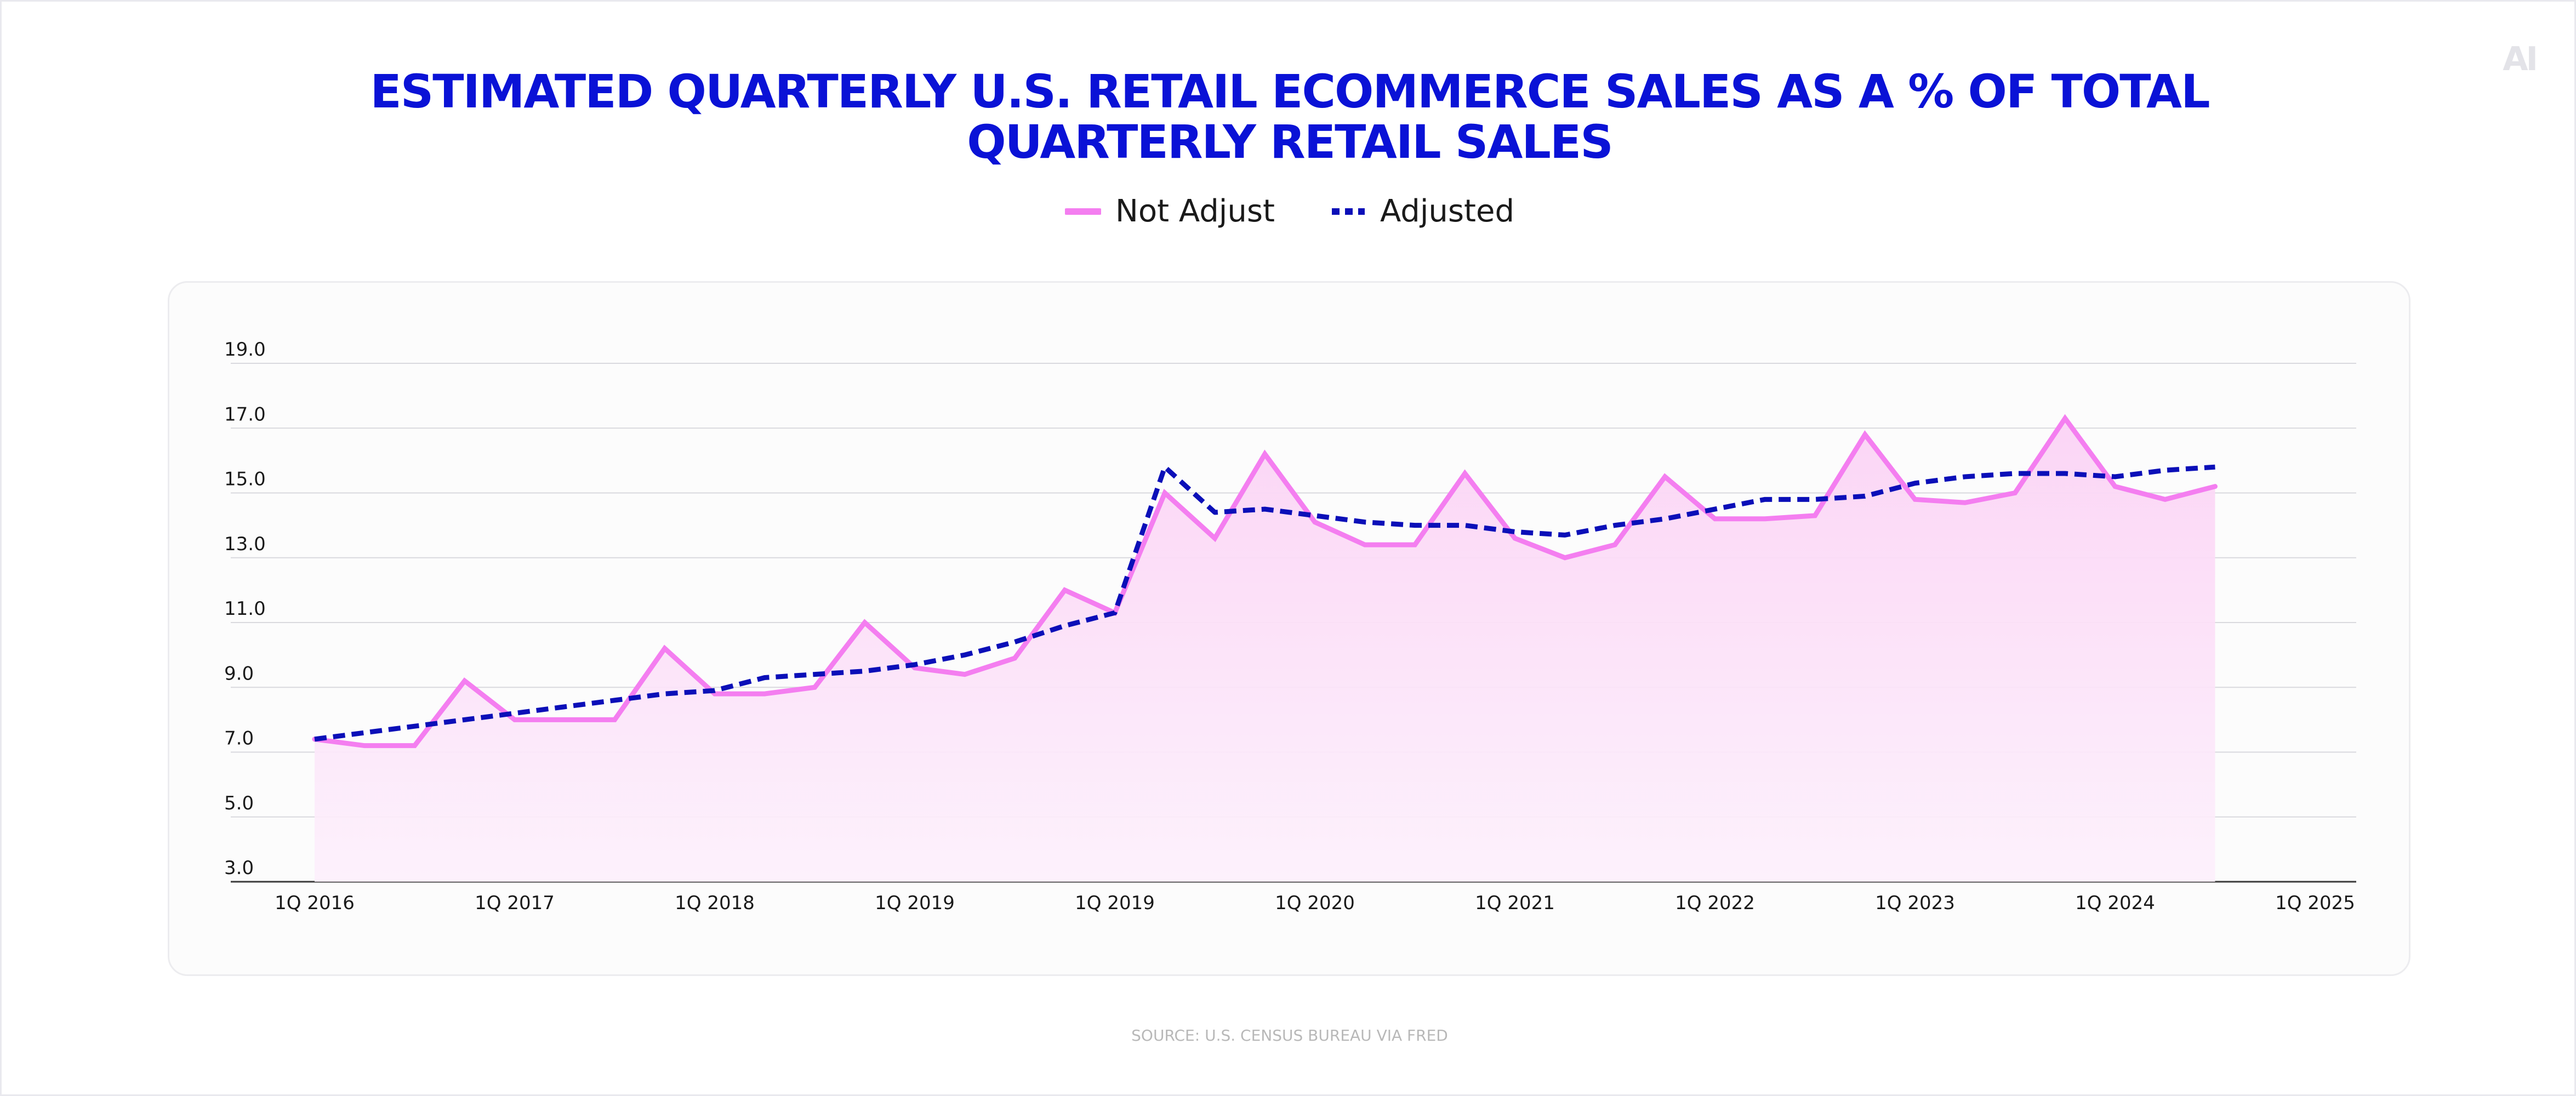 The height and width of the screenshot is (1096, 2576). What do you see at coordinates (2115, 903) in the screenshot?
I see `x-tick-label: 1Q 2024` at bounding box center [2115, 903].